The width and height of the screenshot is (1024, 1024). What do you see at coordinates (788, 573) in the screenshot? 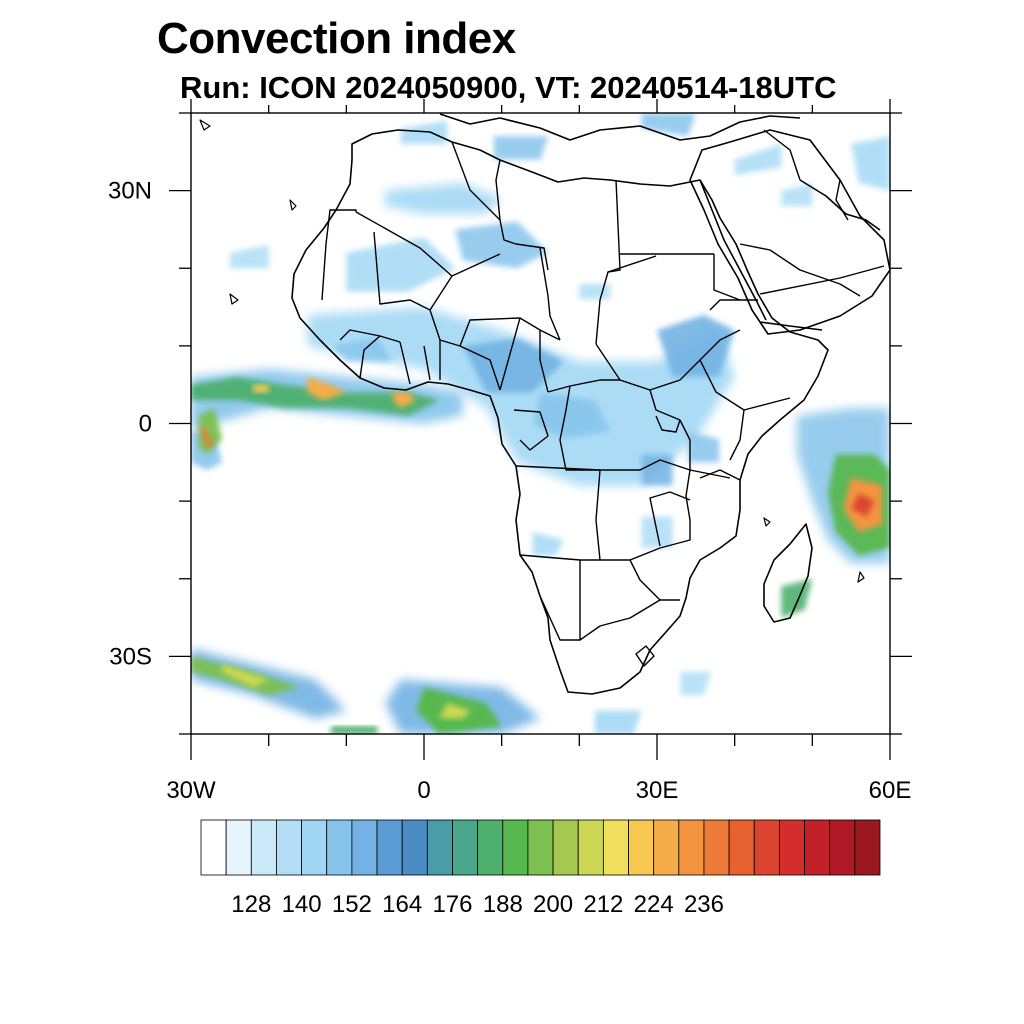
I see `madagascar` at bounding box center [788, 573].